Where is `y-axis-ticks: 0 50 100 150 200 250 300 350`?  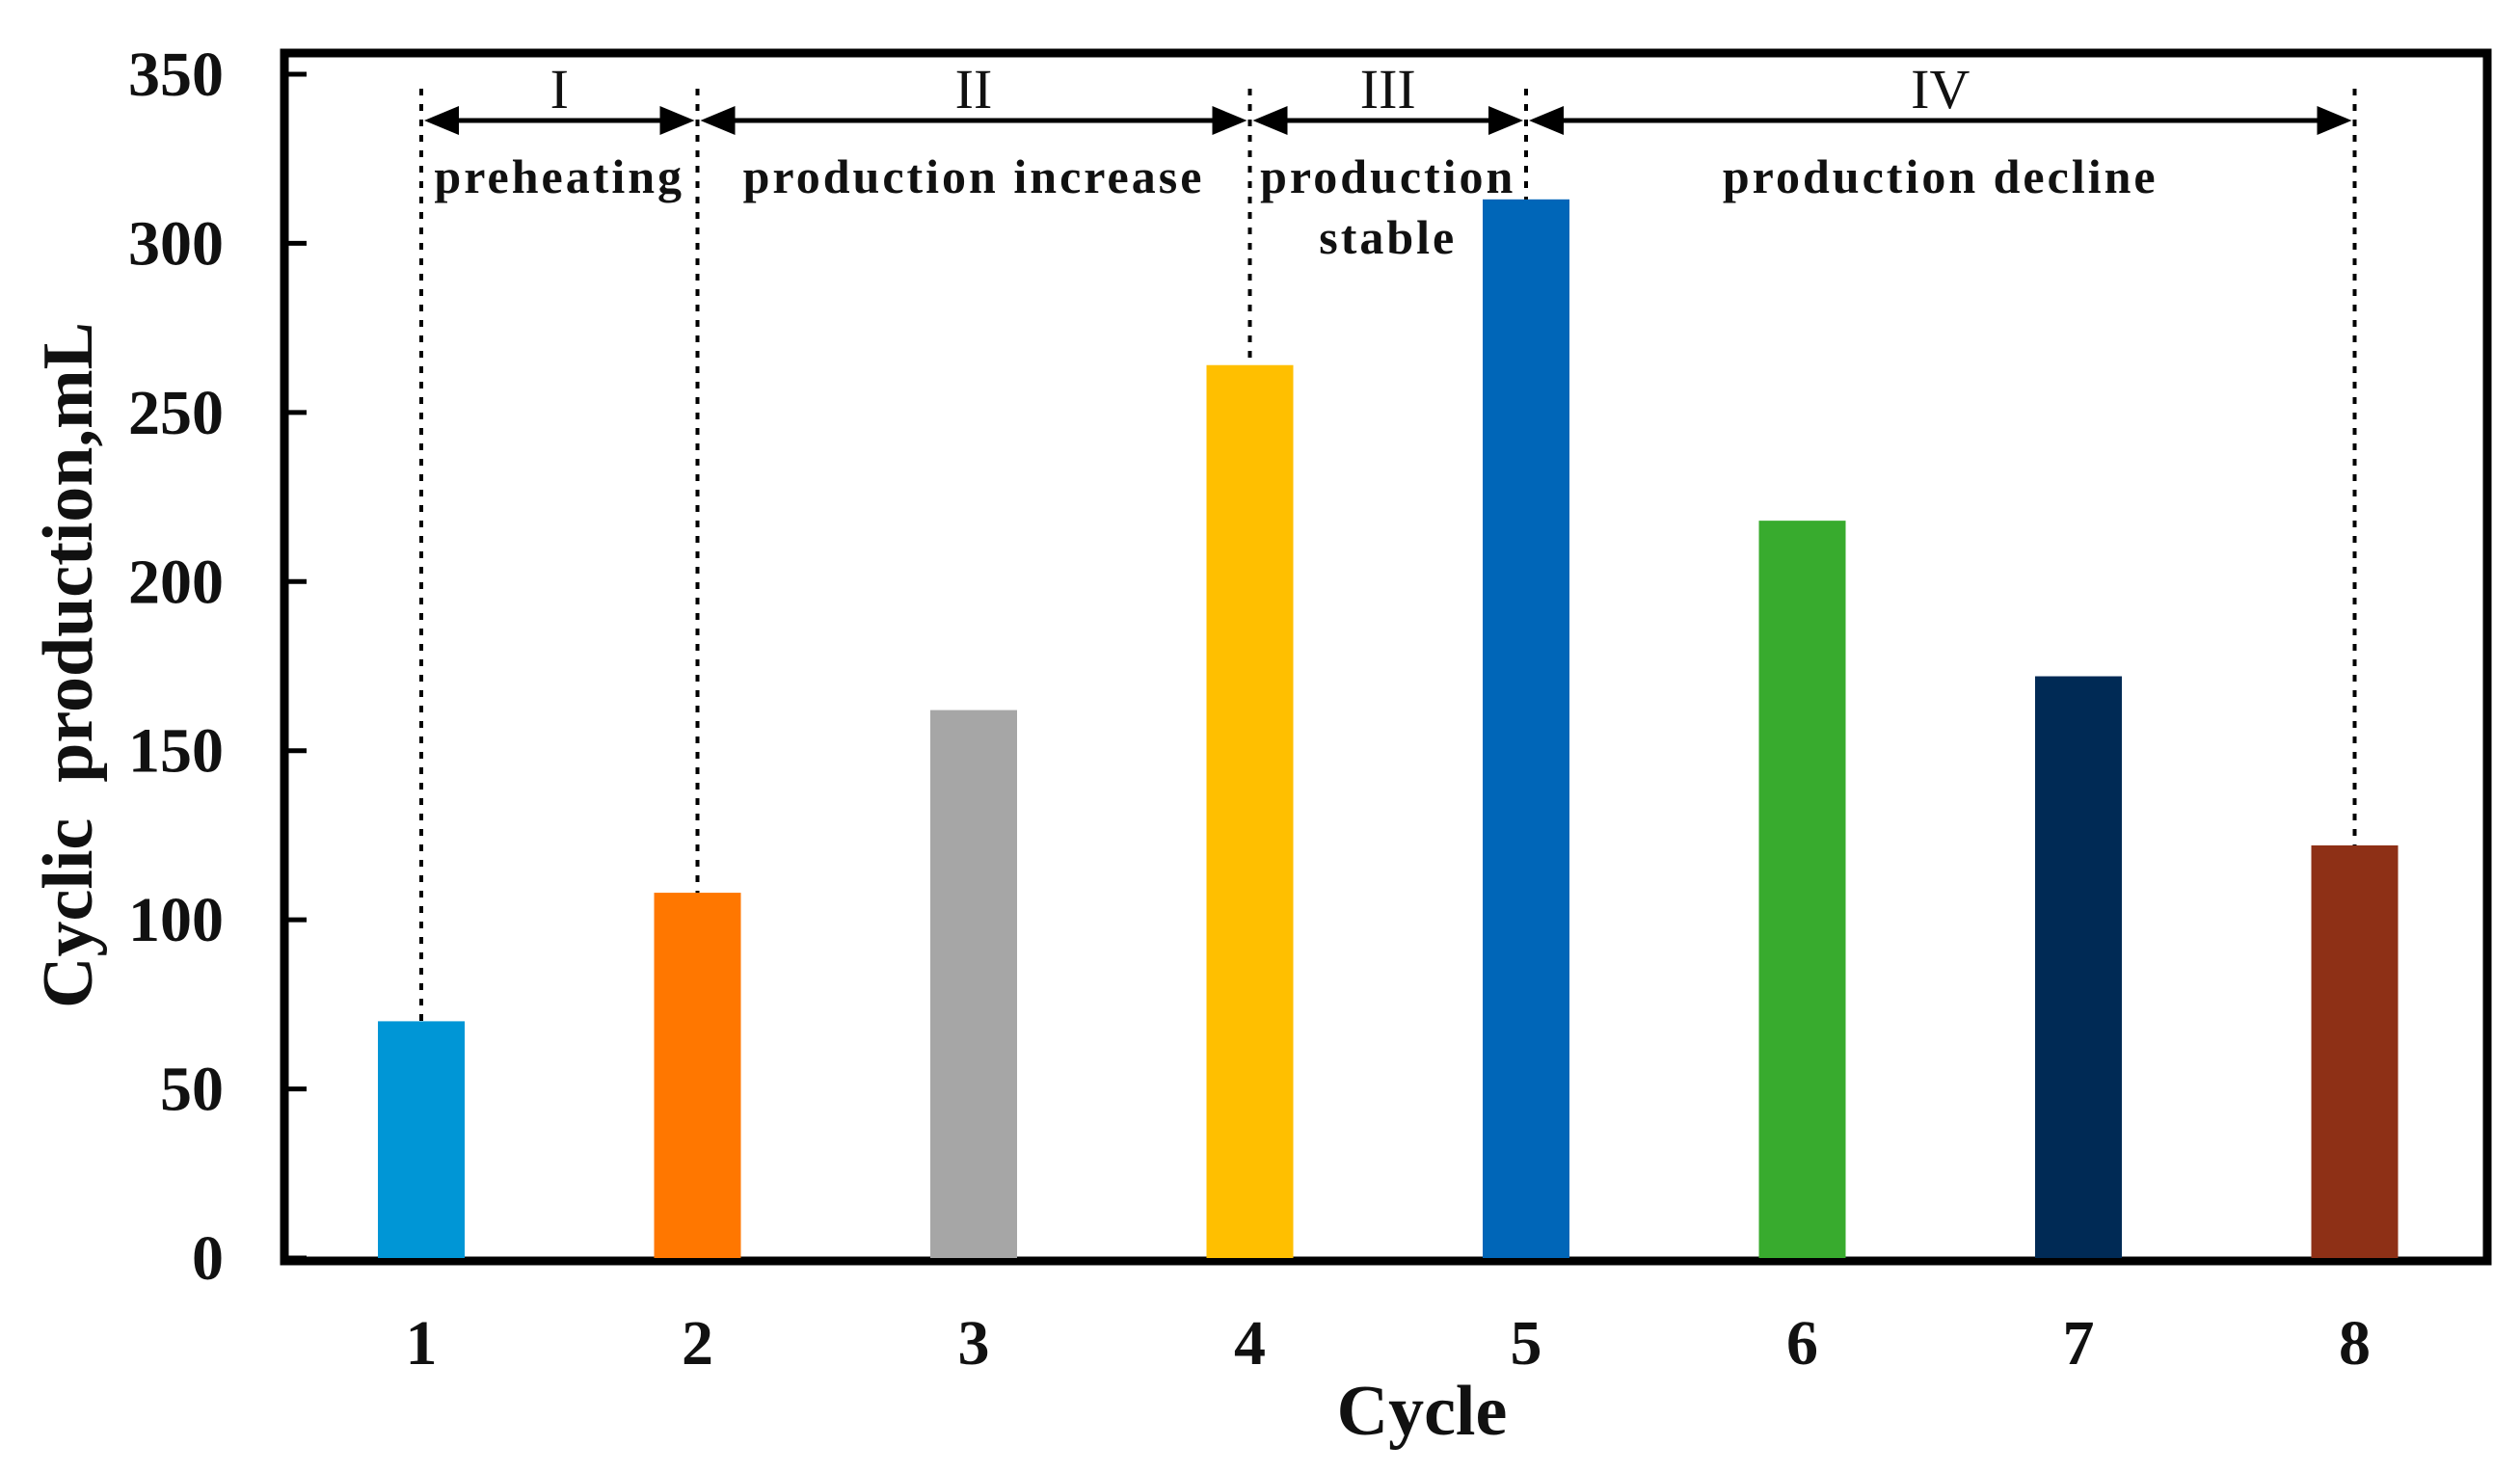 y-axis-ticks: 0 50 100 150 200 250 300 350 is located at coordinates (218, 667).